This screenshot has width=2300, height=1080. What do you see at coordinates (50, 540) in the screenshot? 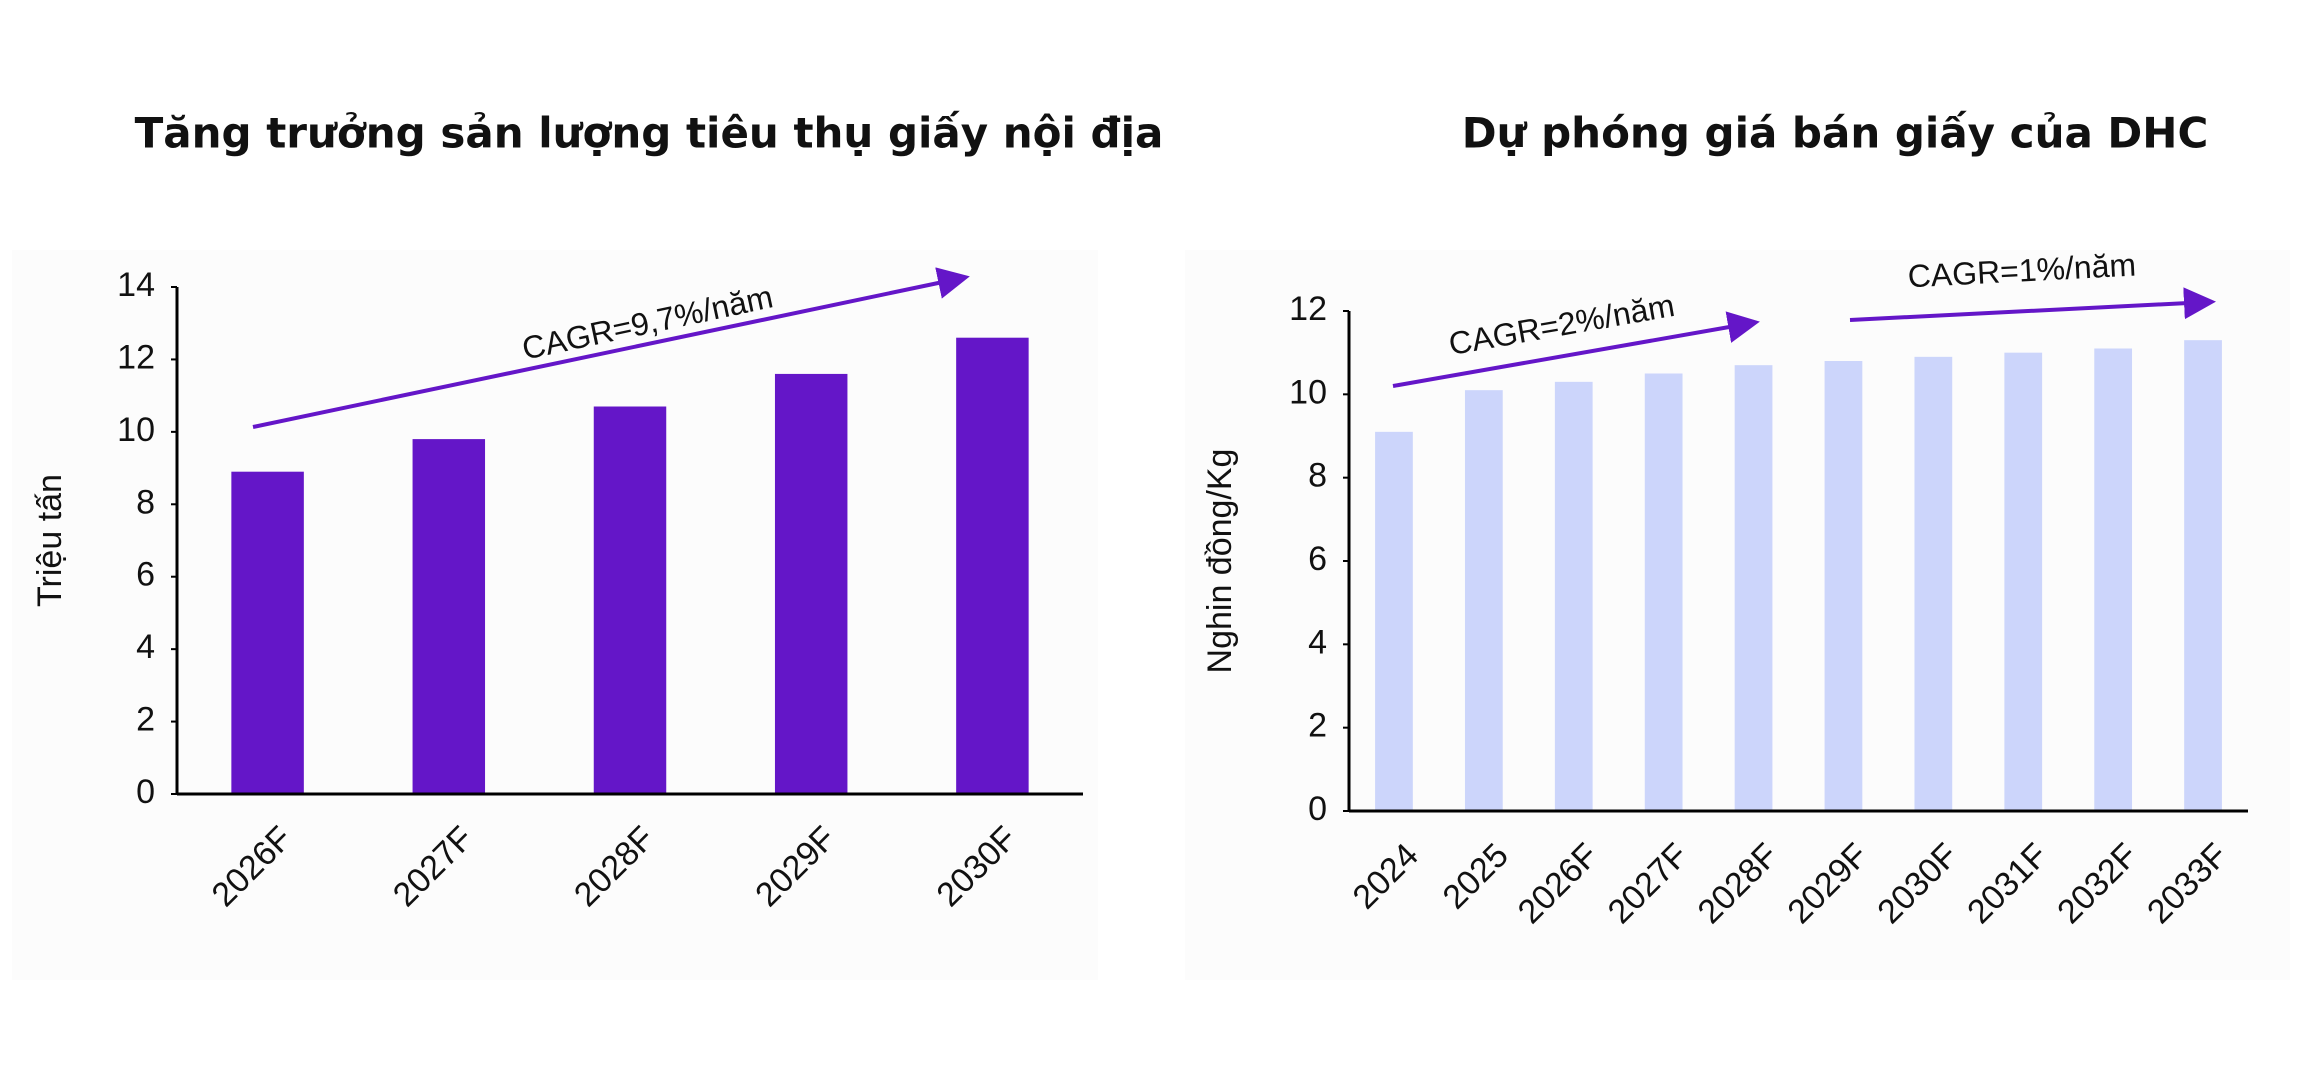
I see `y-axis-label: Triệu tấn` at bounding box center [50, 540].